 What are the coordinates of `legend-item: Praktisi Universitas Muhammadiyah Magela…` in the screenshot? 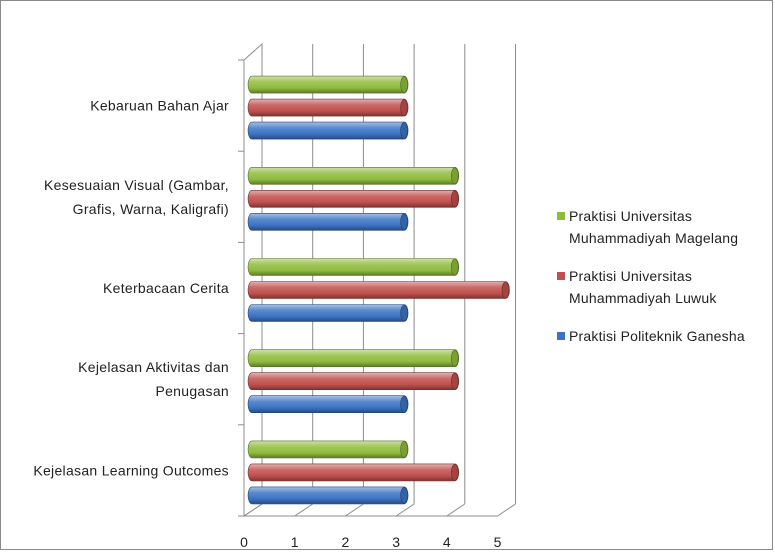 It's located at (664, 227).